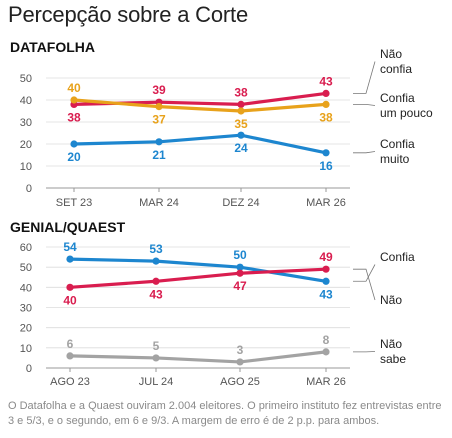  Describe the element at coordinates (26, 167) in the screenshot. I see `chart1-y-tick-label: 10` at that location.